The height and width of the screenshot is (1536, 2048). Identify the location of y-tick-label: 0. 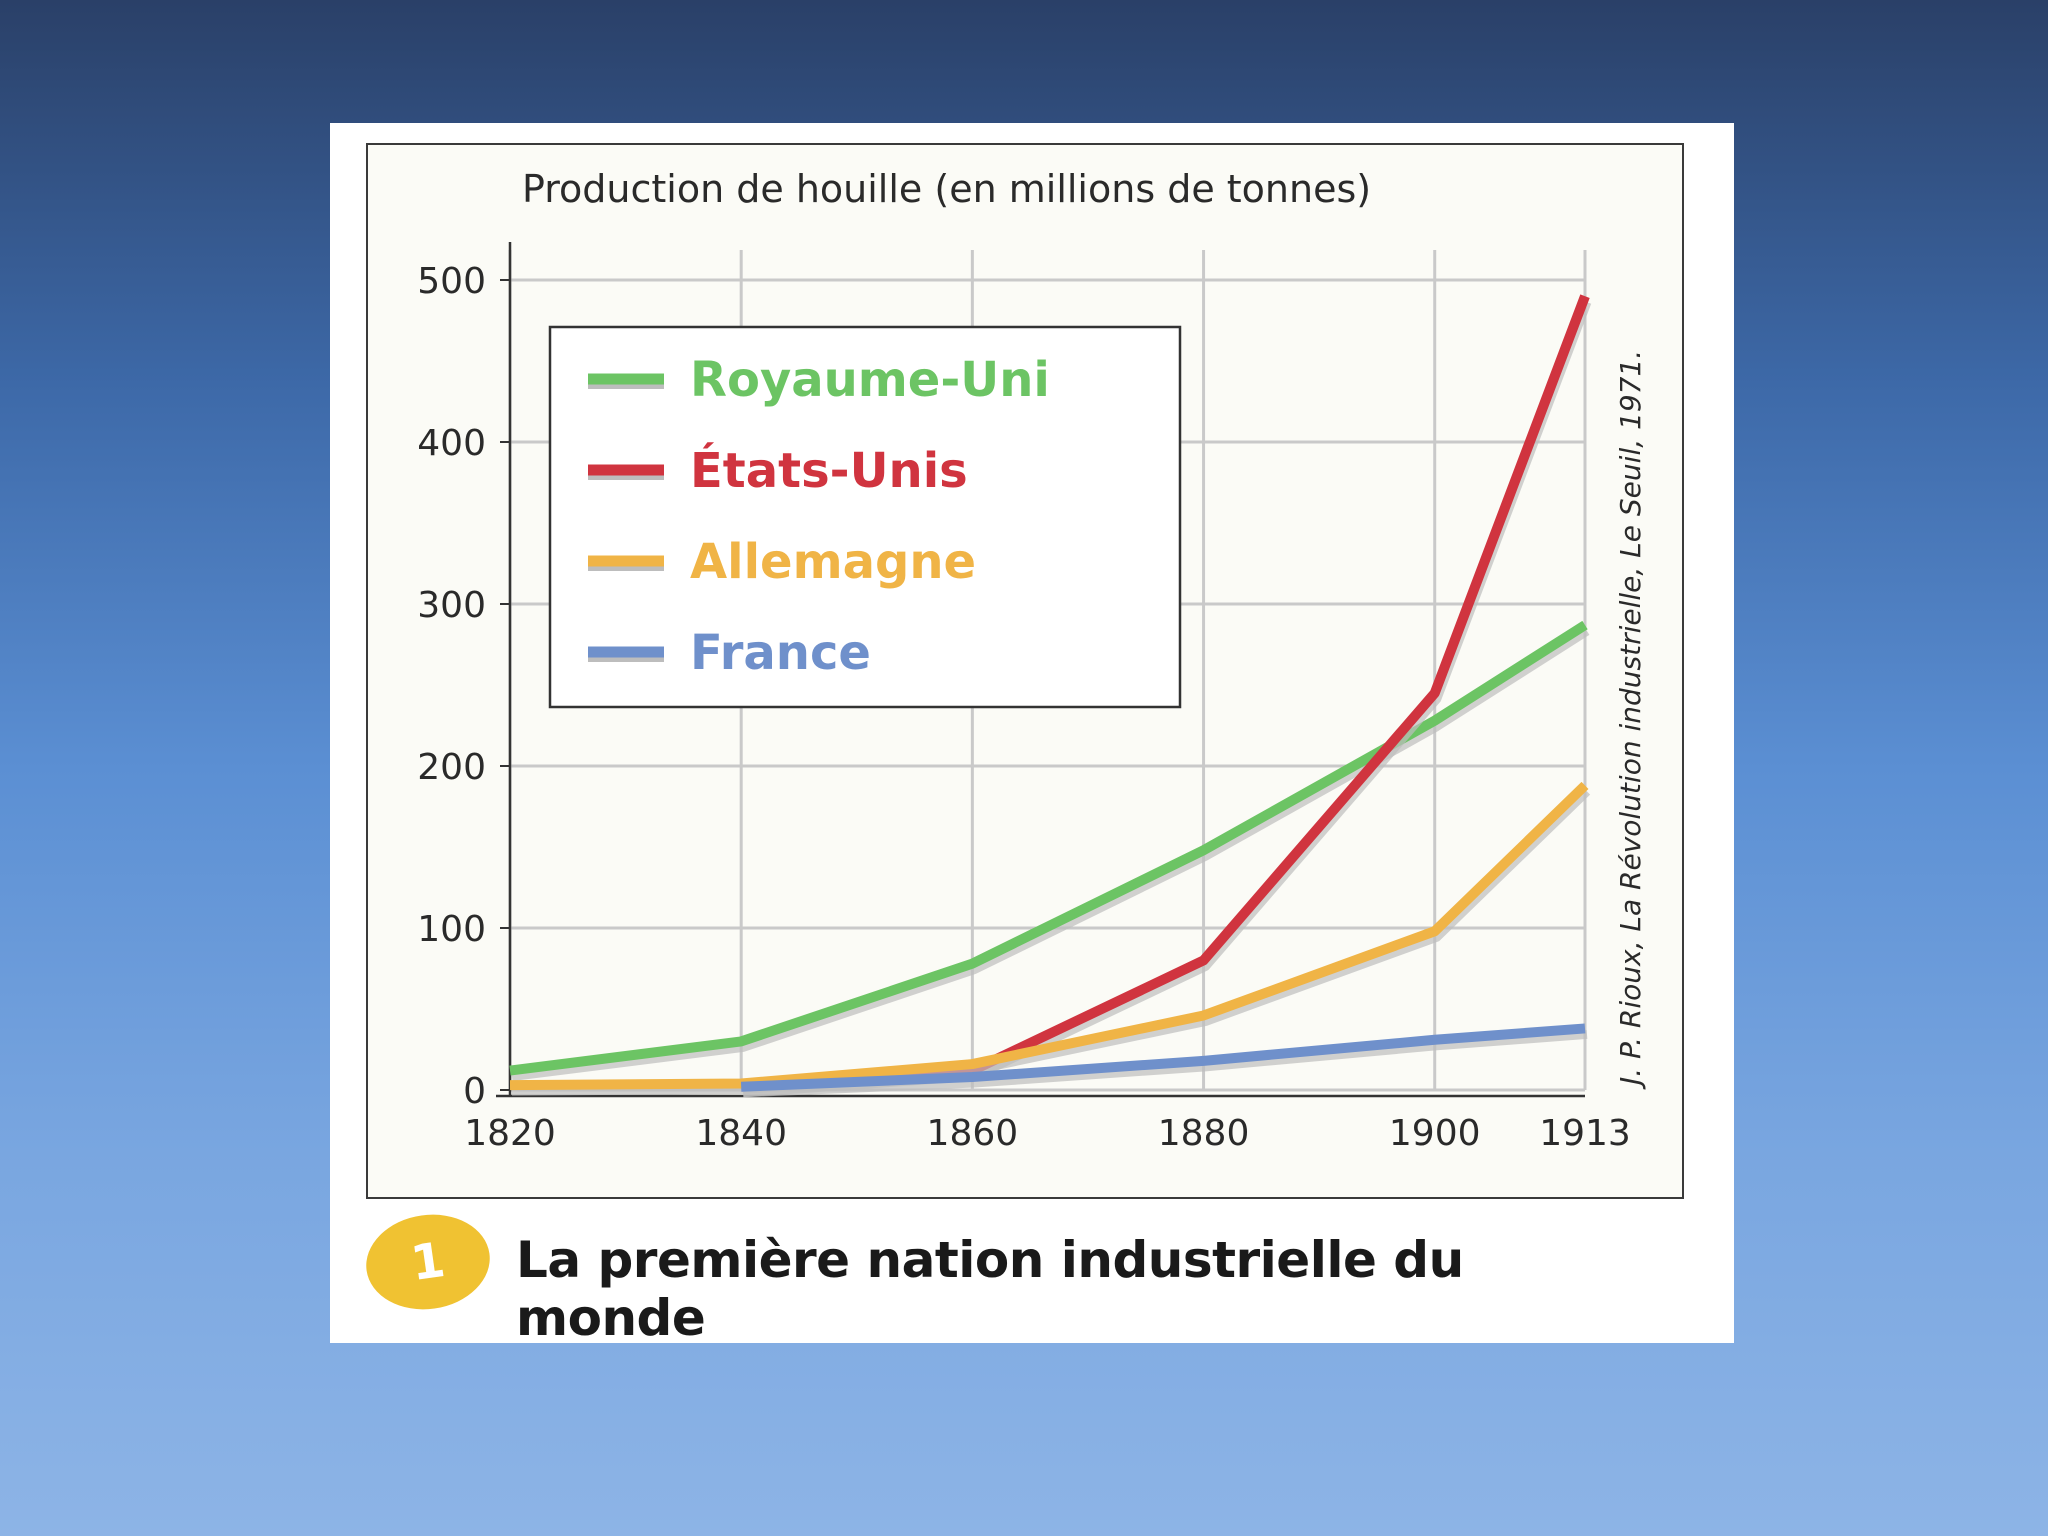
(474, 1091).